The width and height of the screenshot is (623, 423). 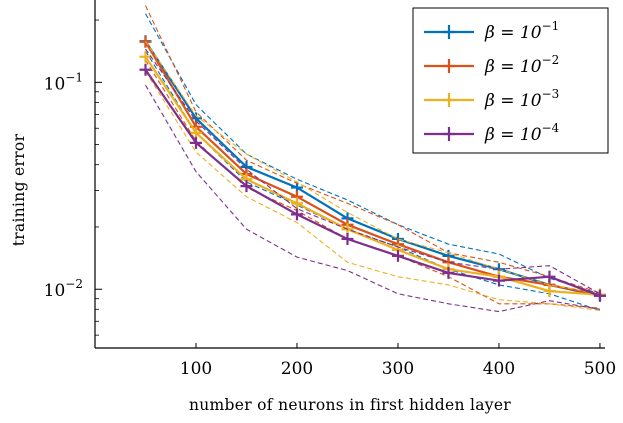 I want to click on legend-entry-3: β = 10−3, so click(x=491, y=99).